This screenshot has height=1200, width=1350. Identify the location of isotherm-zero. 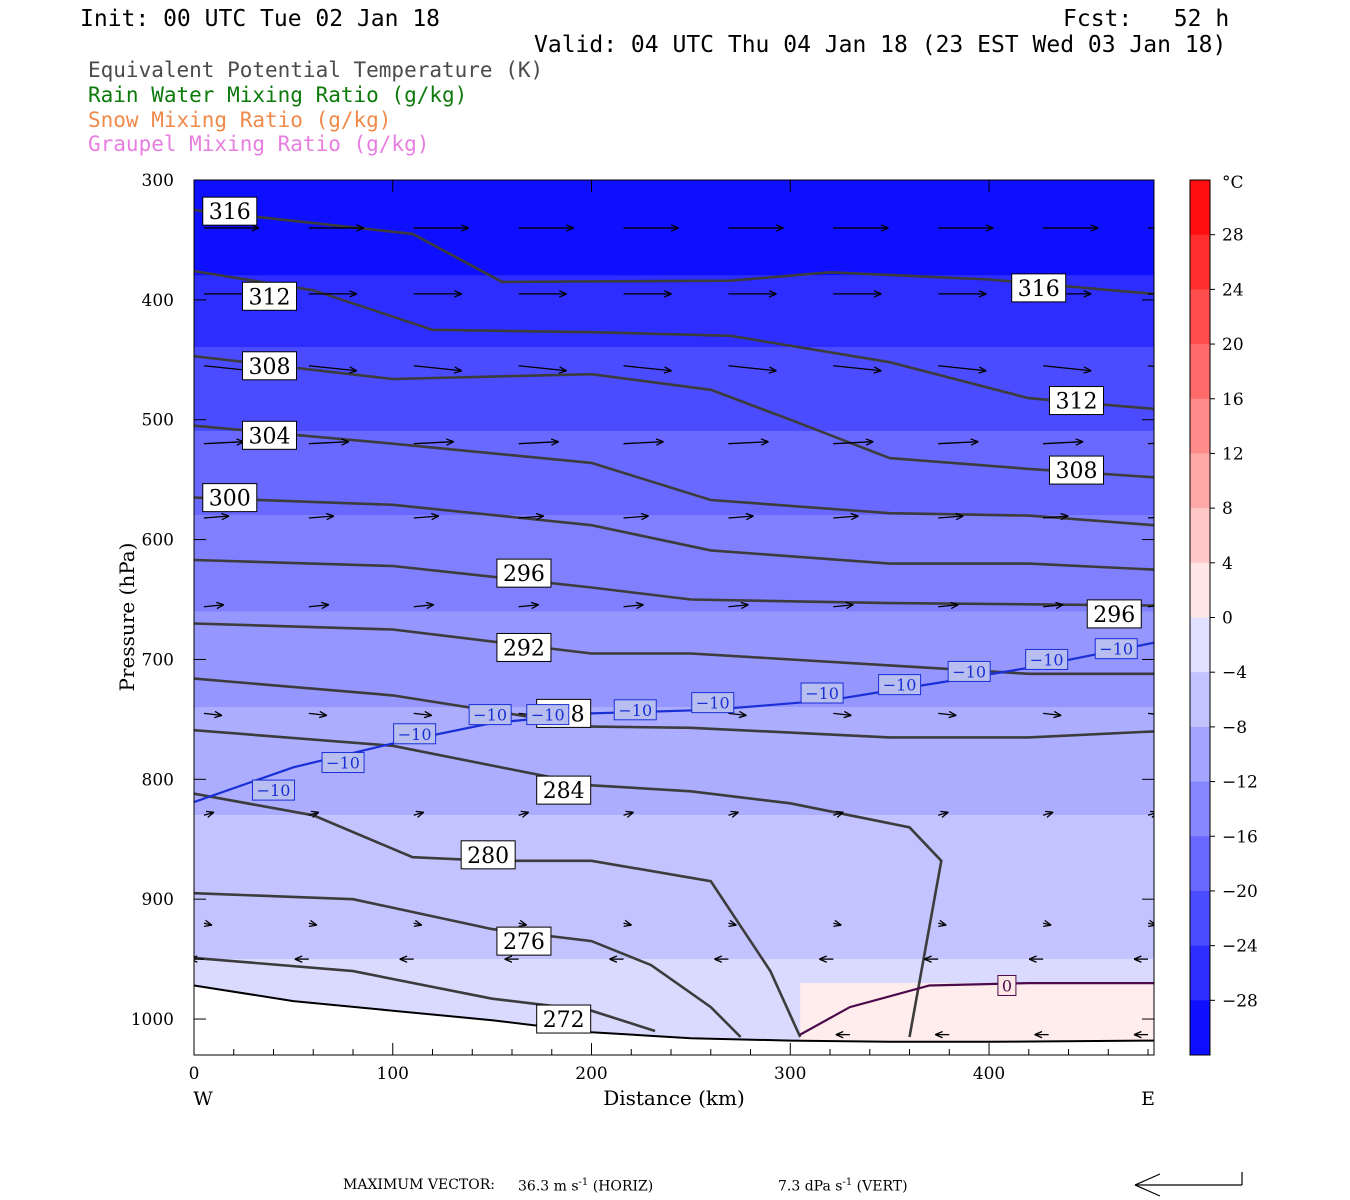
(976, 1009).